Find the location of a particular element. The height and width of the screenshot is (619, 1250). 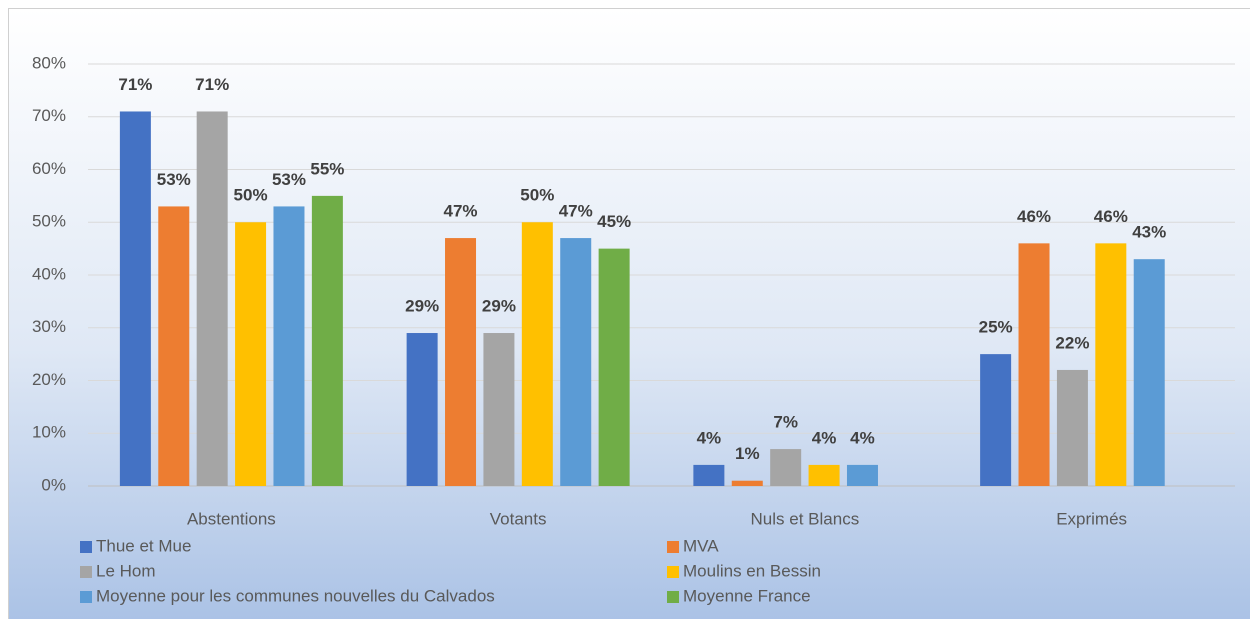

x-tick-label: Nuls et Blancs is located at coordinates (805, 518).